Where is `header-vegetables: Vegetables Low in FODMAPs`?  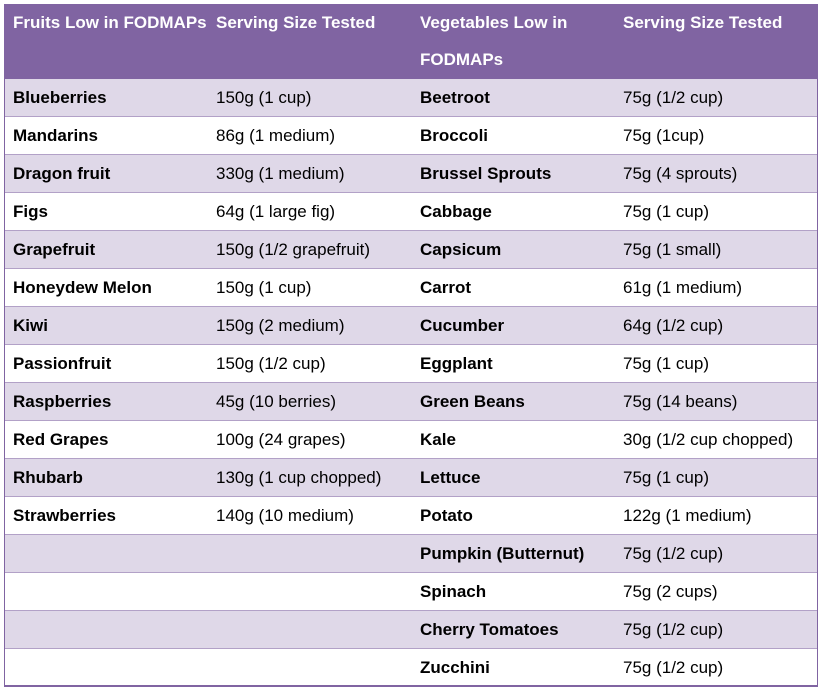
header-vegetables: Vegetables Low in FODMAPs is located at coordinates (512, 41).